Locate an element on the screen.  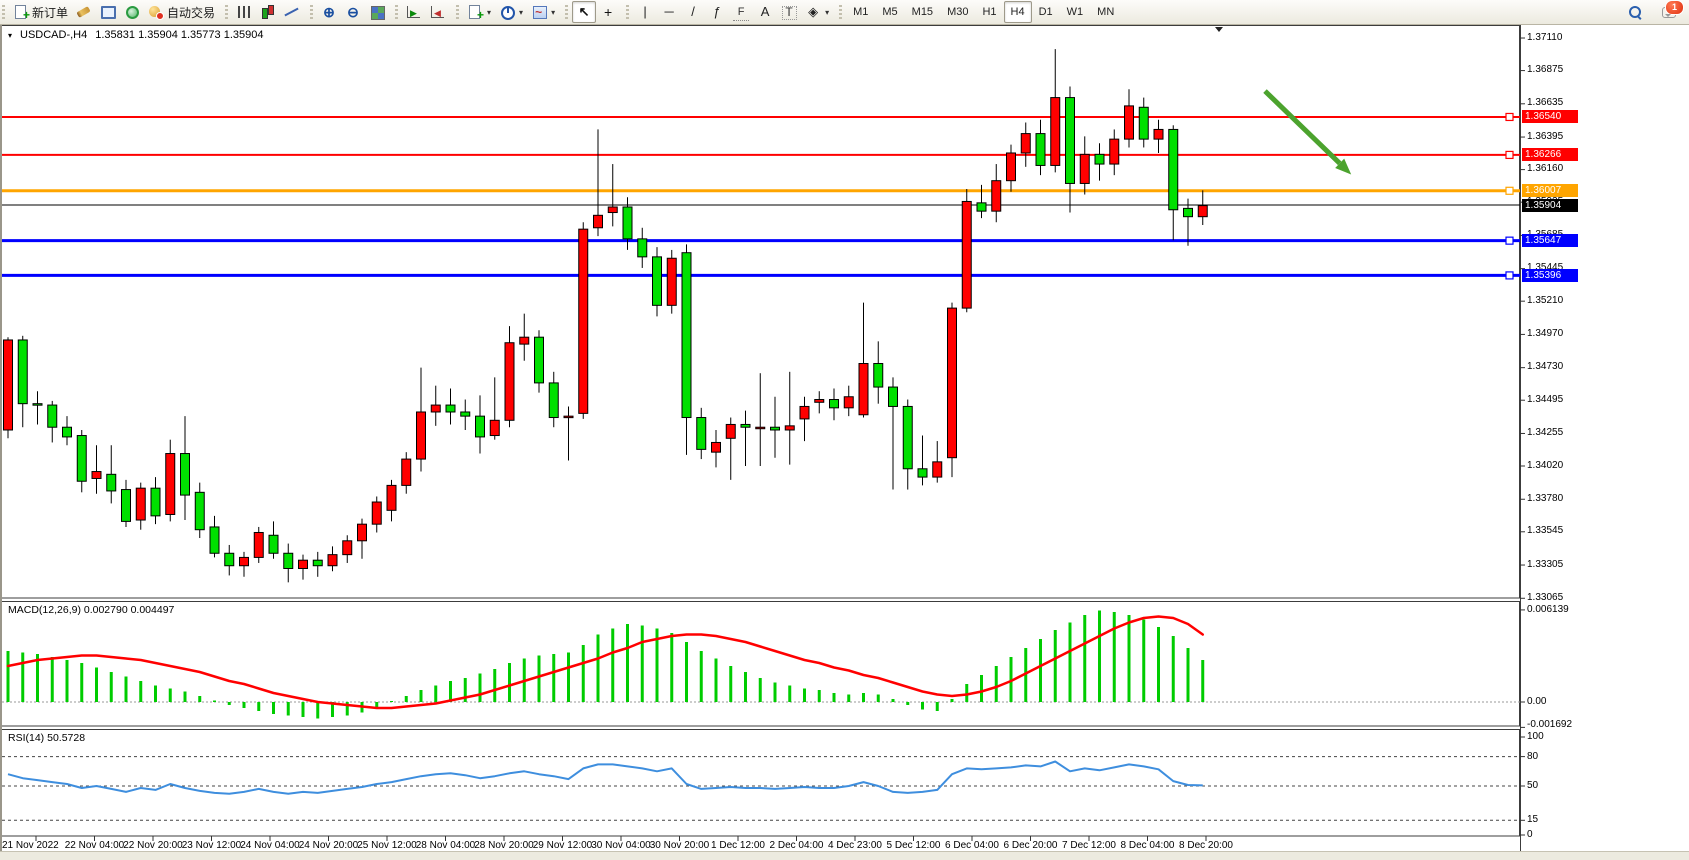
trendline-button: / is located at coordinates (693, 12).